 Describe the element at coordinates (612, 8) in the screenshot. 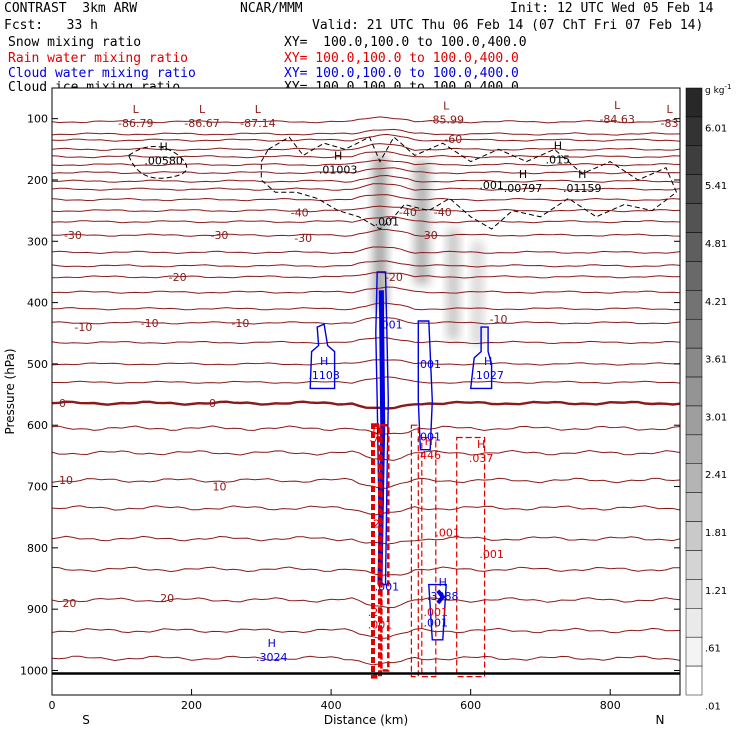

I see `init-time: Init: 12 UTC Wed 05 Feb 14` at that location.